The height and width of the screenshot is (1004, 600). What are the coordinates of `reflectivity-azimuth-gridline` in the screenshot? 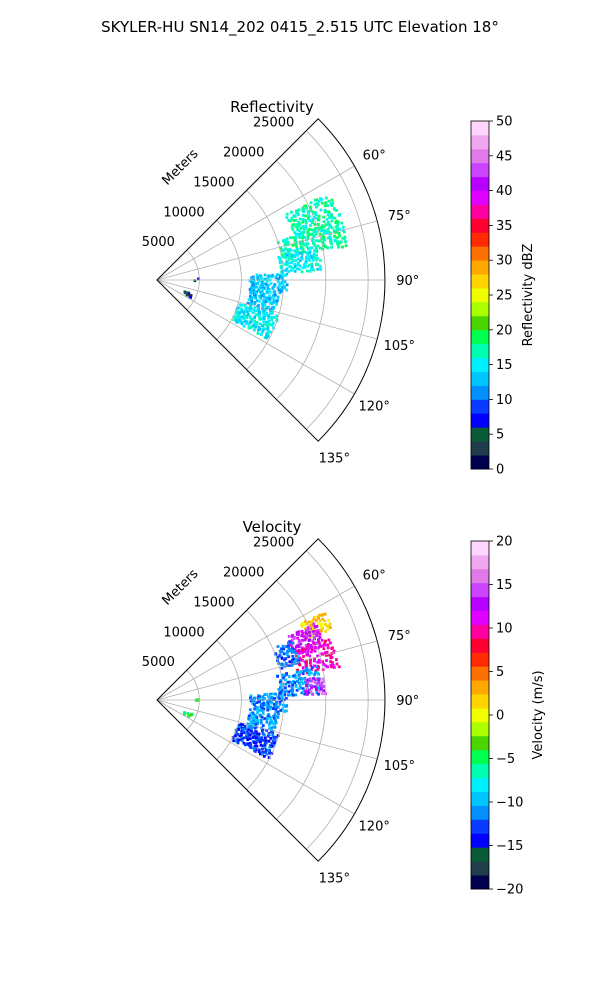 It's located at (255, 223).